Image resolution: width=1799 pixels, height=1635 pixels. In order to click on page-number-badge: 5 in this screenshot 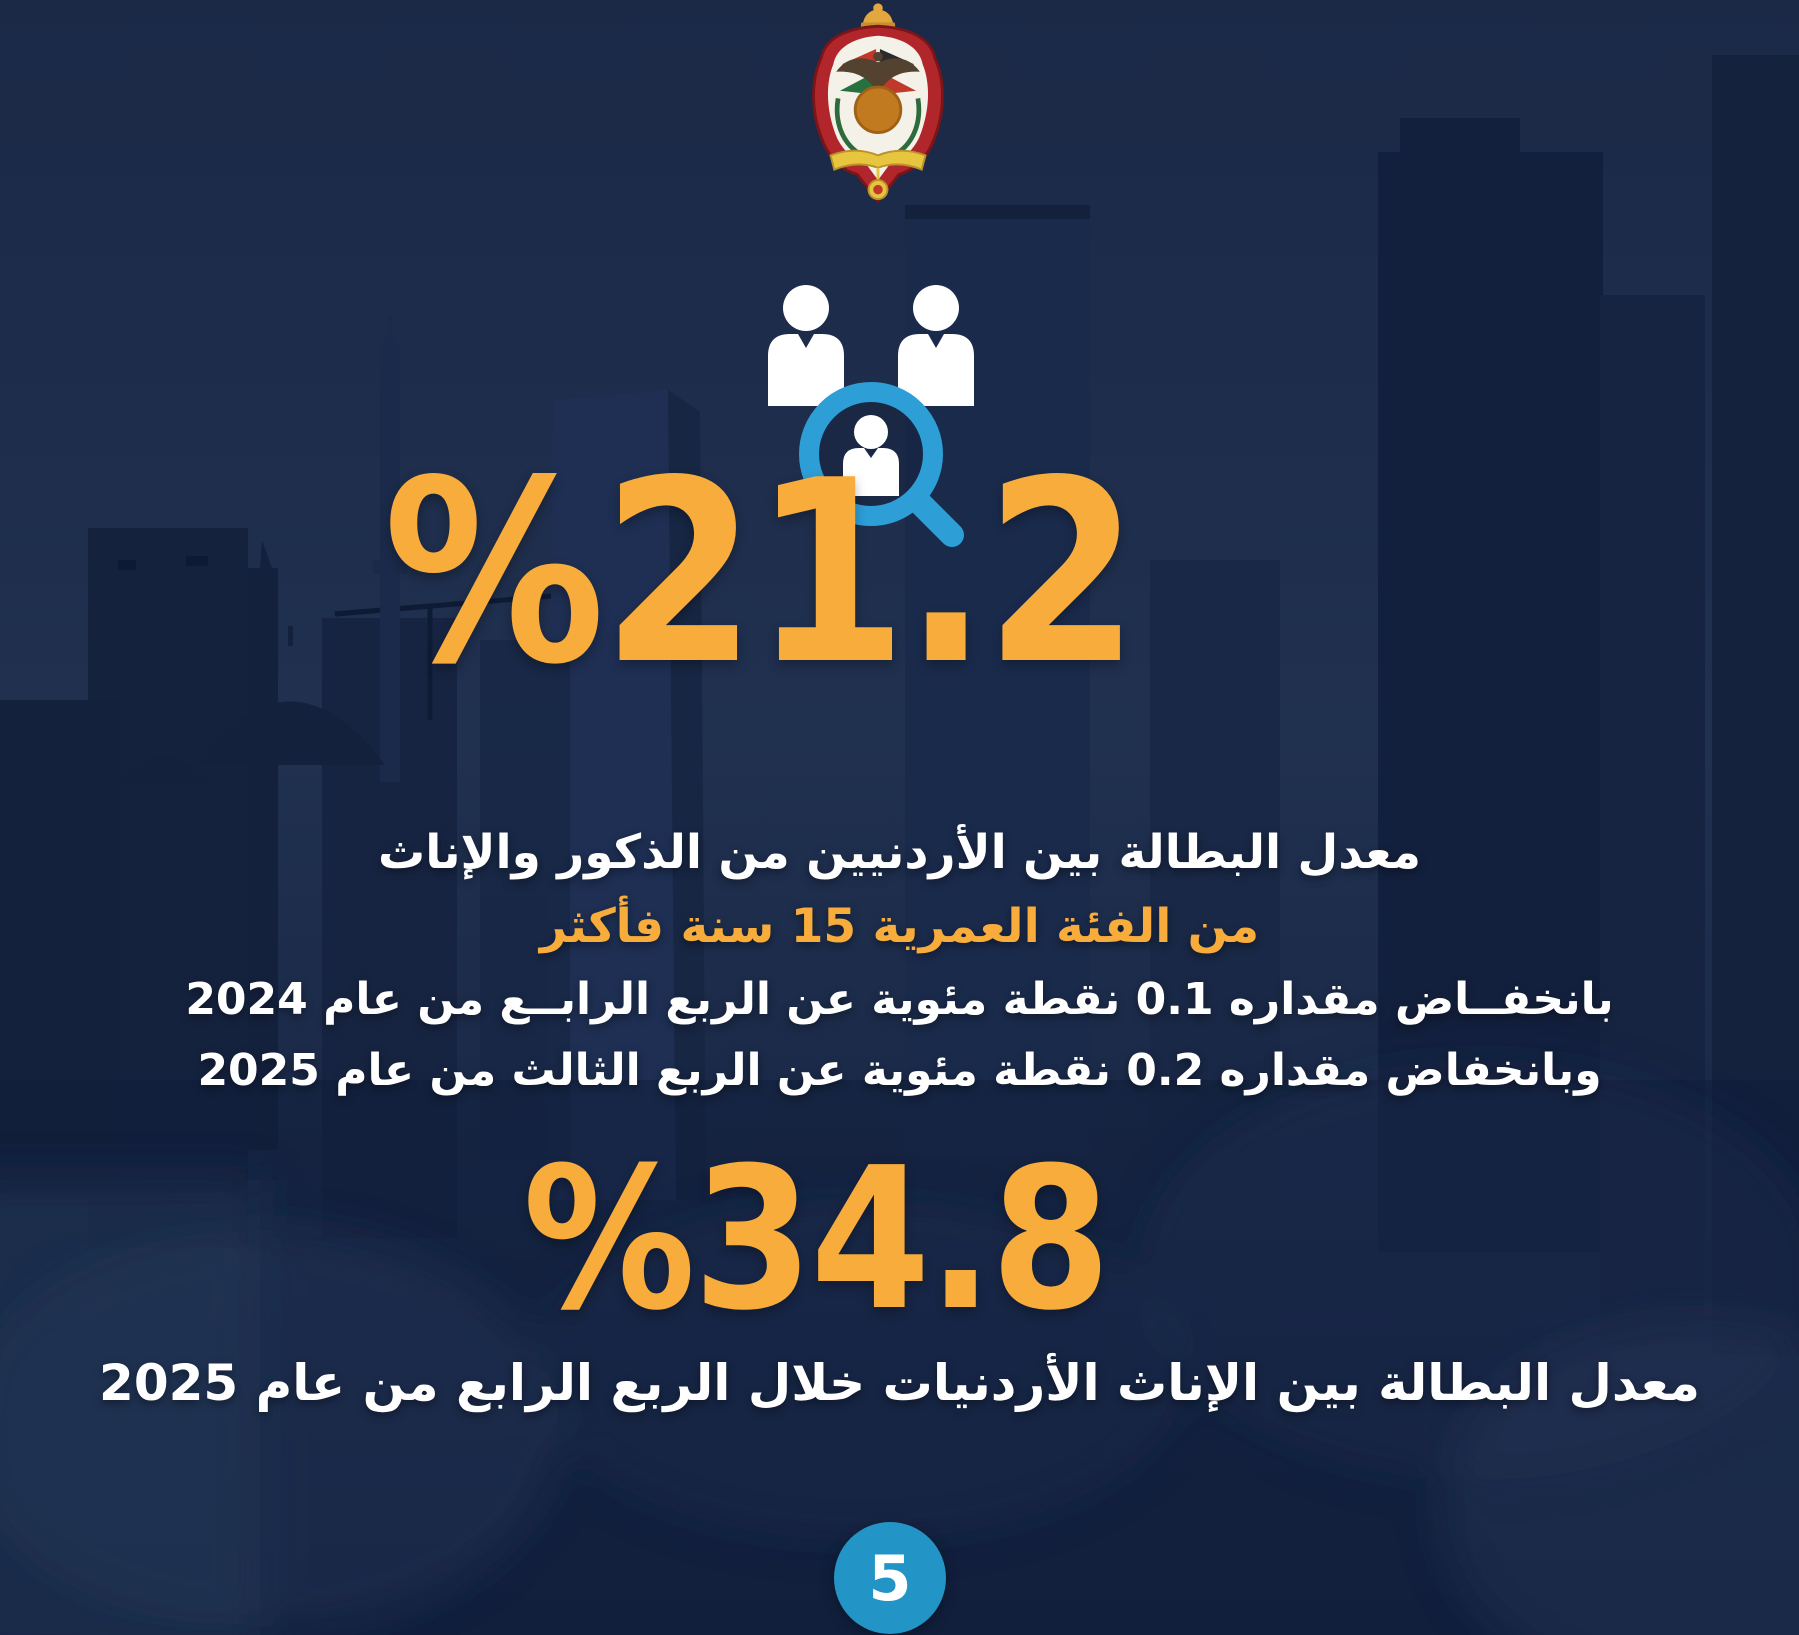, I will do `click(890, 1578)`.